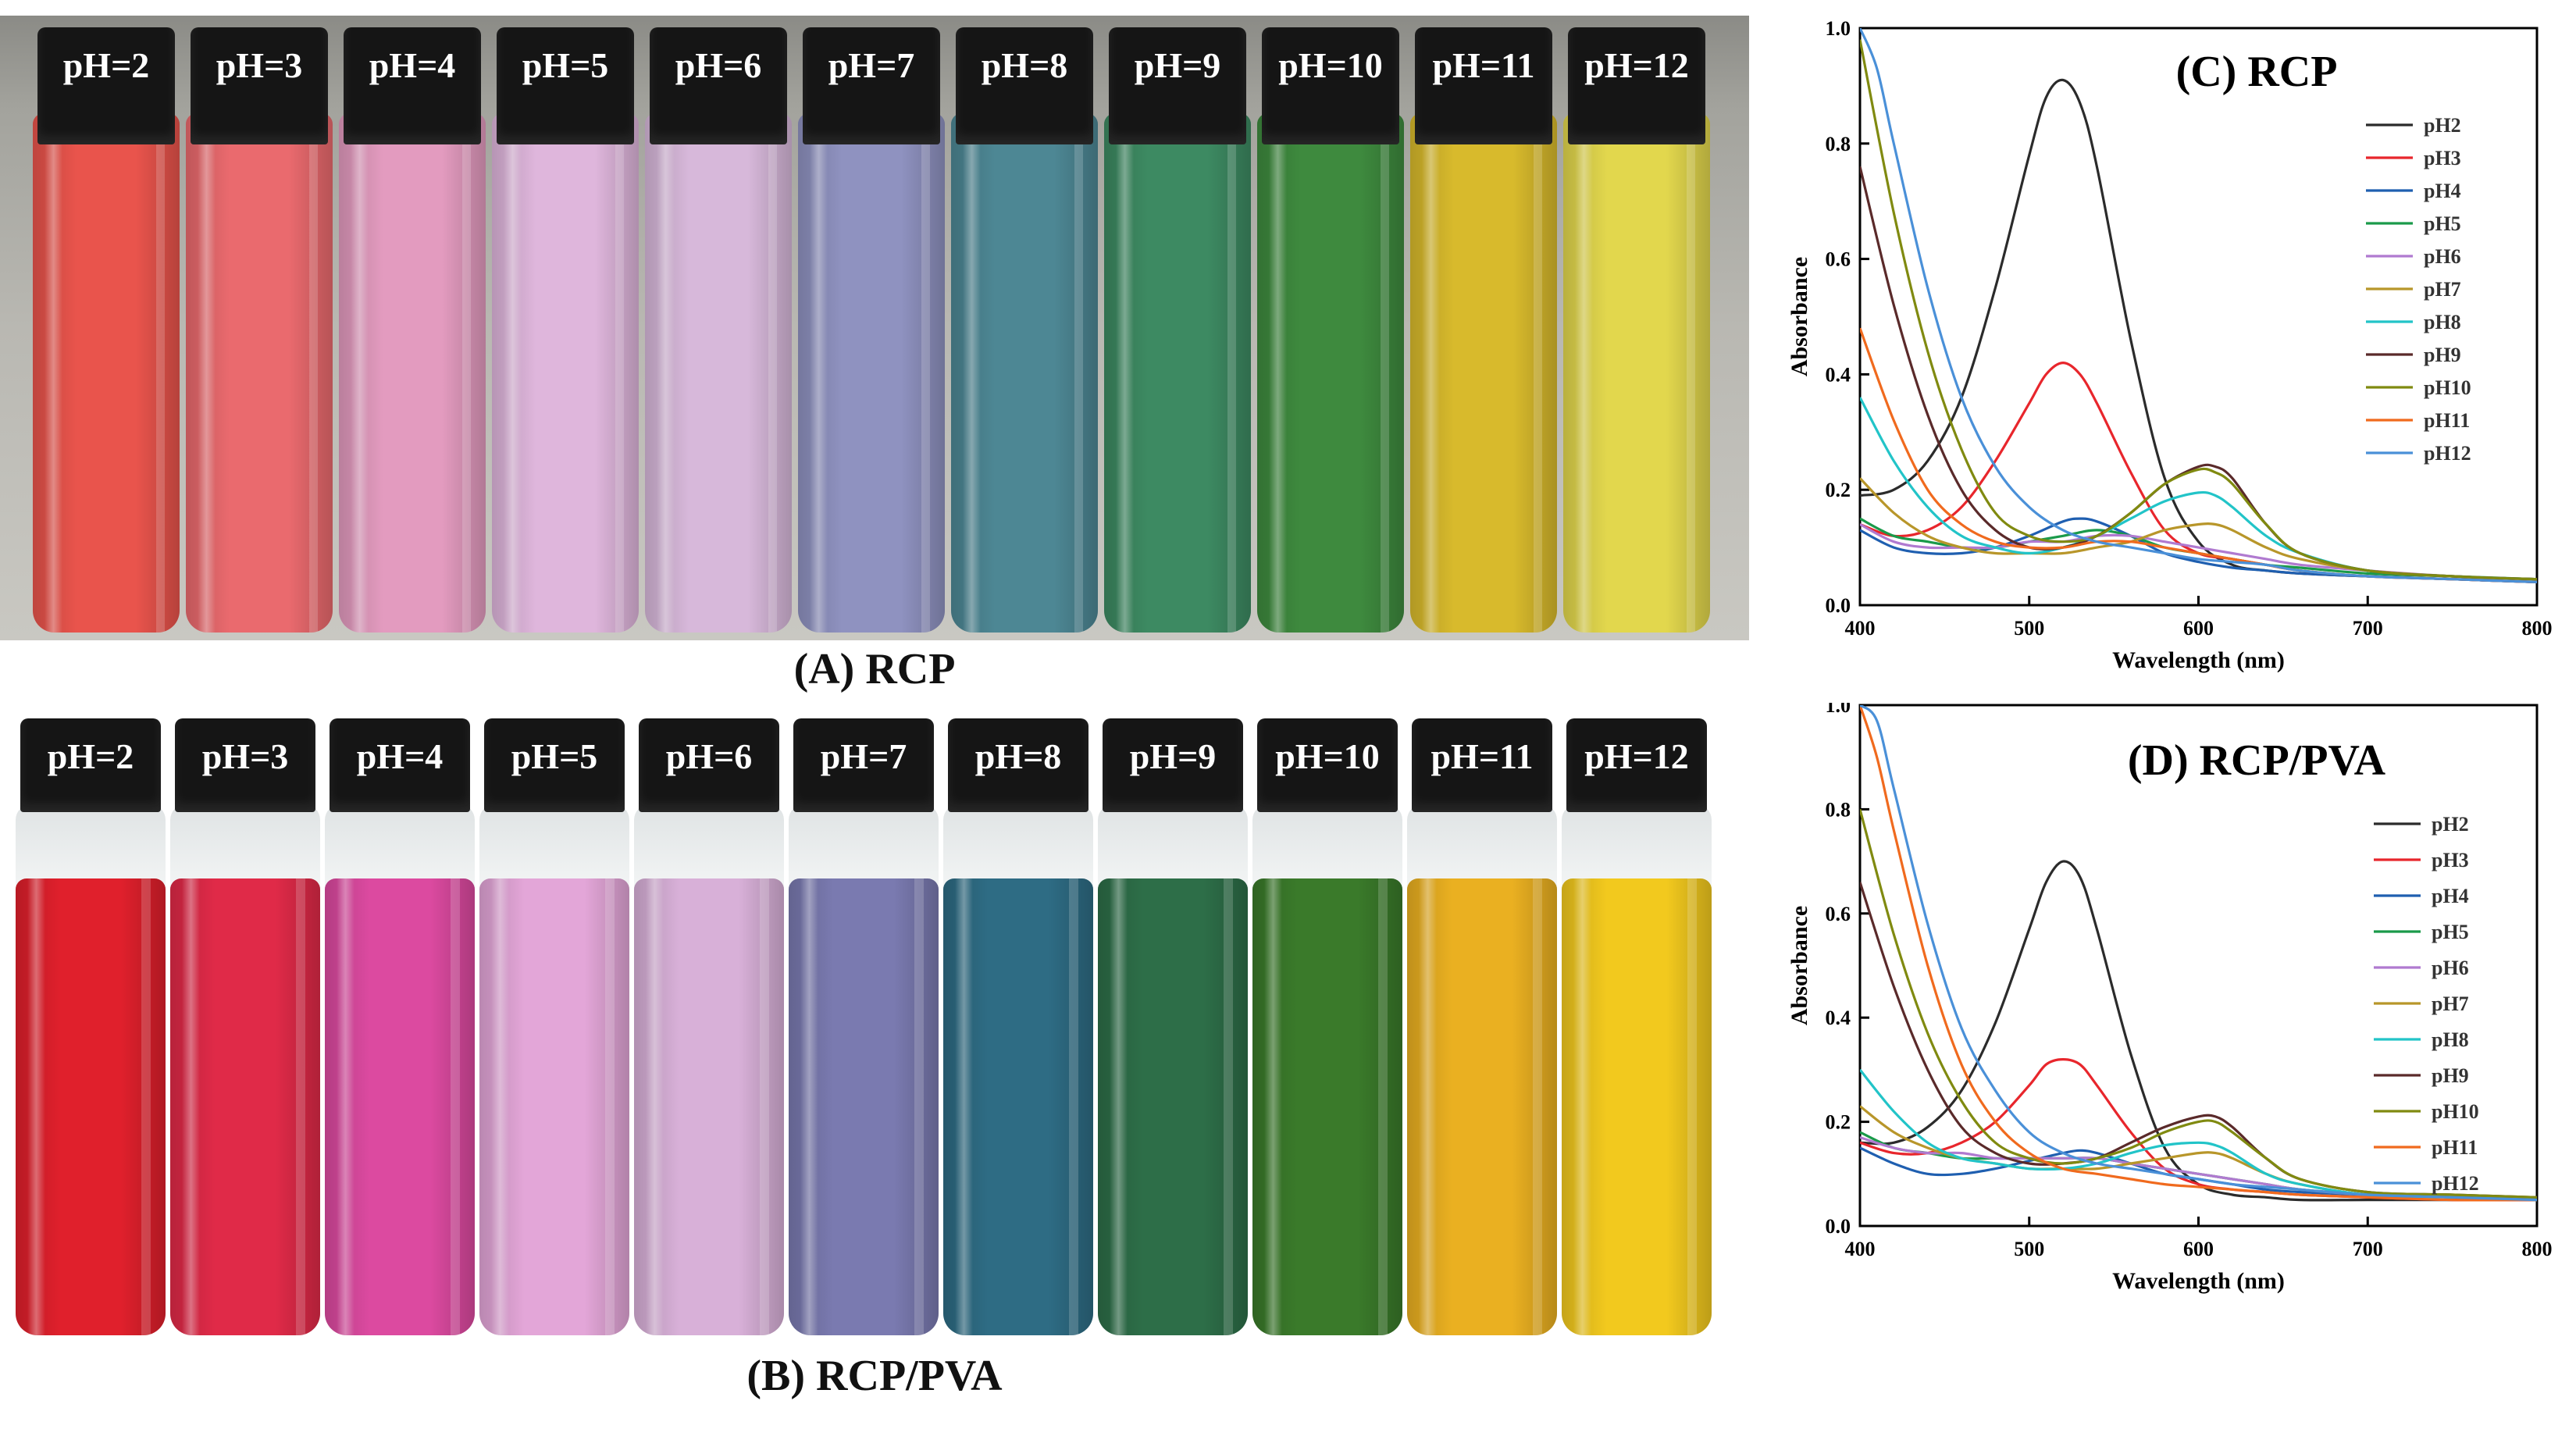 Image resolution: width=2576 pixels, height=1429 pixels. What do you see at coordinates (2450, 932) in the screenshot?
I see `legend-label: pH5` at bounding box center [2450, 932].